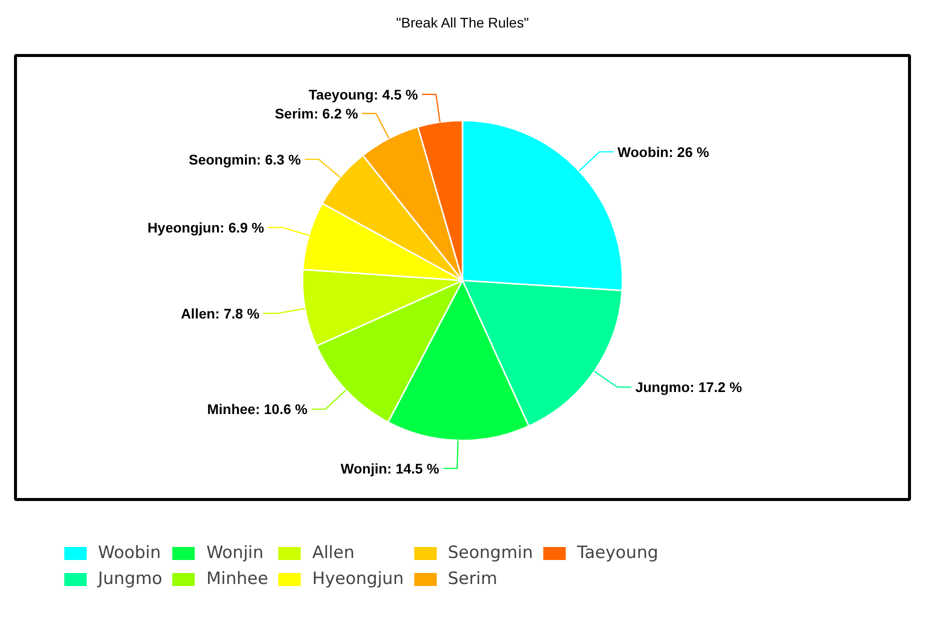  I want to click on legend-label: Jungmo, so click(130, 579).